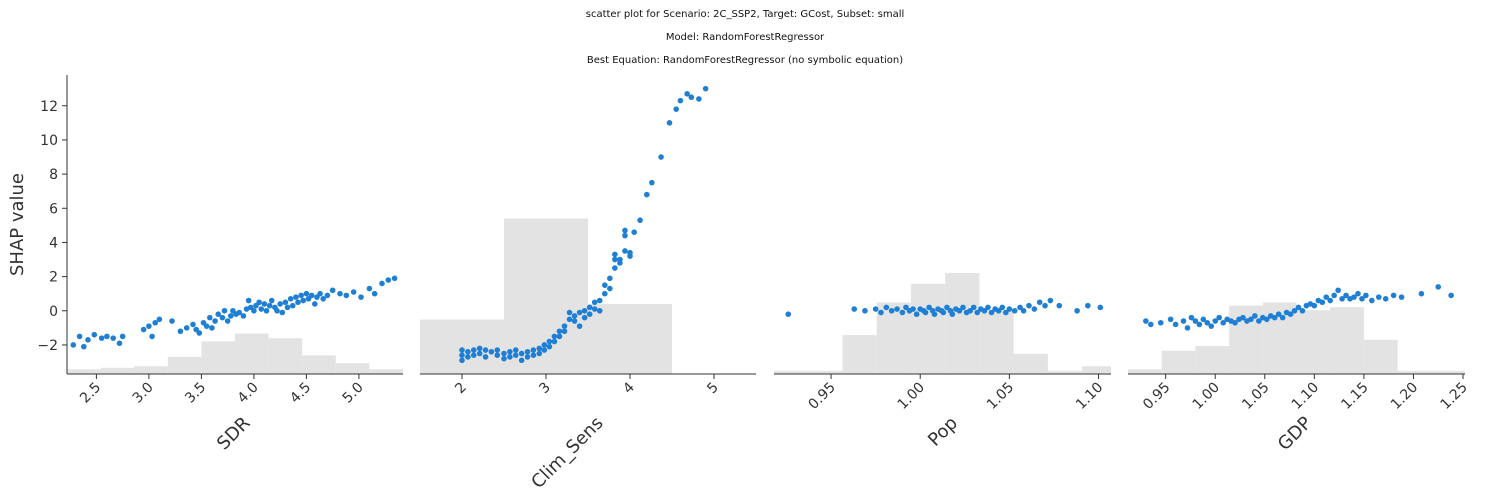 This screenshot has width=1490, height=495. I want to click on y-axis-label: SHAP value, so click(17, 224).